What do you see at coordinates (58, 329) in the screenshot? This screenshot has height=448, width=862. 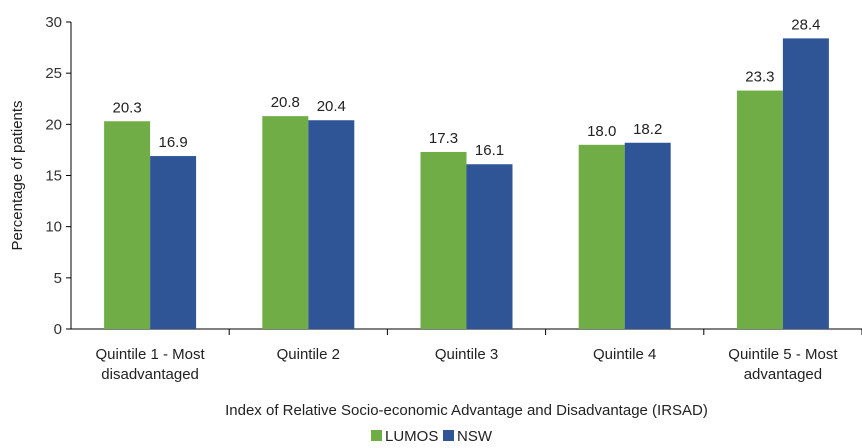 I see `y-tick-label: 0` at bounding box center [58, 329].